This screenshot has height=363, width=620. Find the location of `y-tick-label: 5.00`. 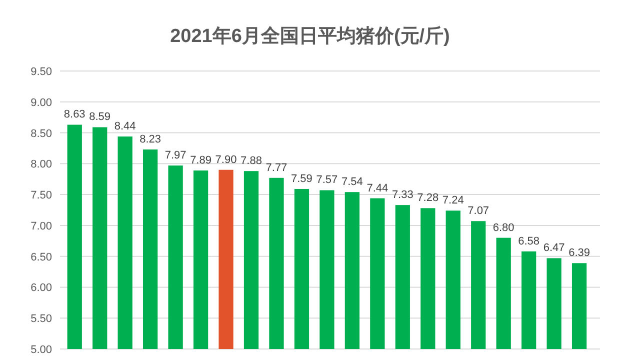

y-tick-label: 5.00 is located at coordinates (41, 350).